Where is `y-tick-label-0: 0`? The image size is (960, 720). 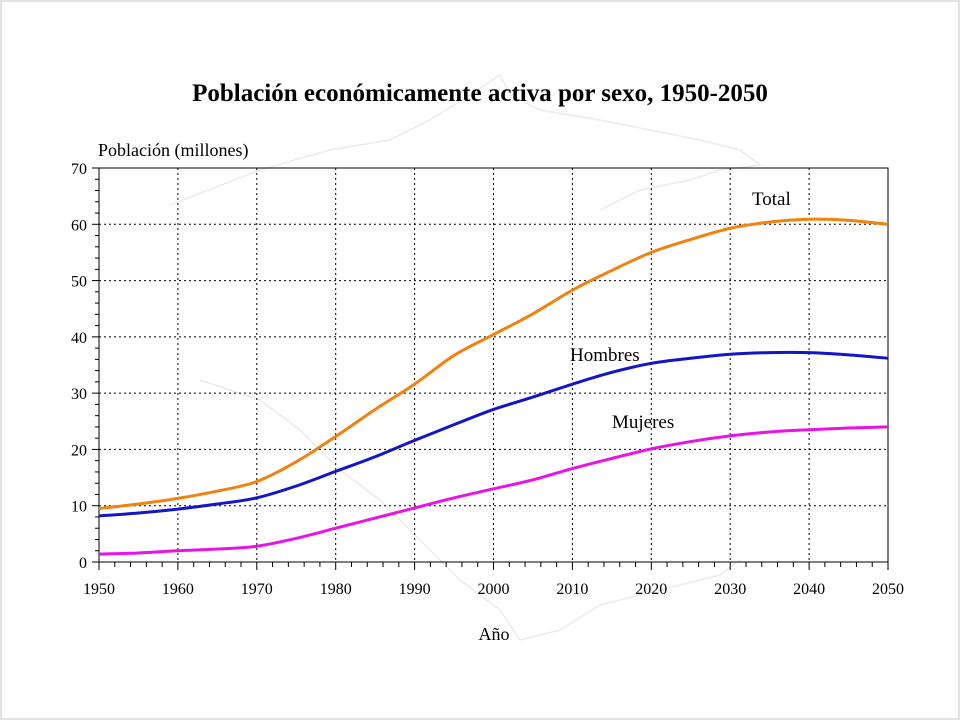 y-tick-label-0: 0 is located at coordinates (83, 563).